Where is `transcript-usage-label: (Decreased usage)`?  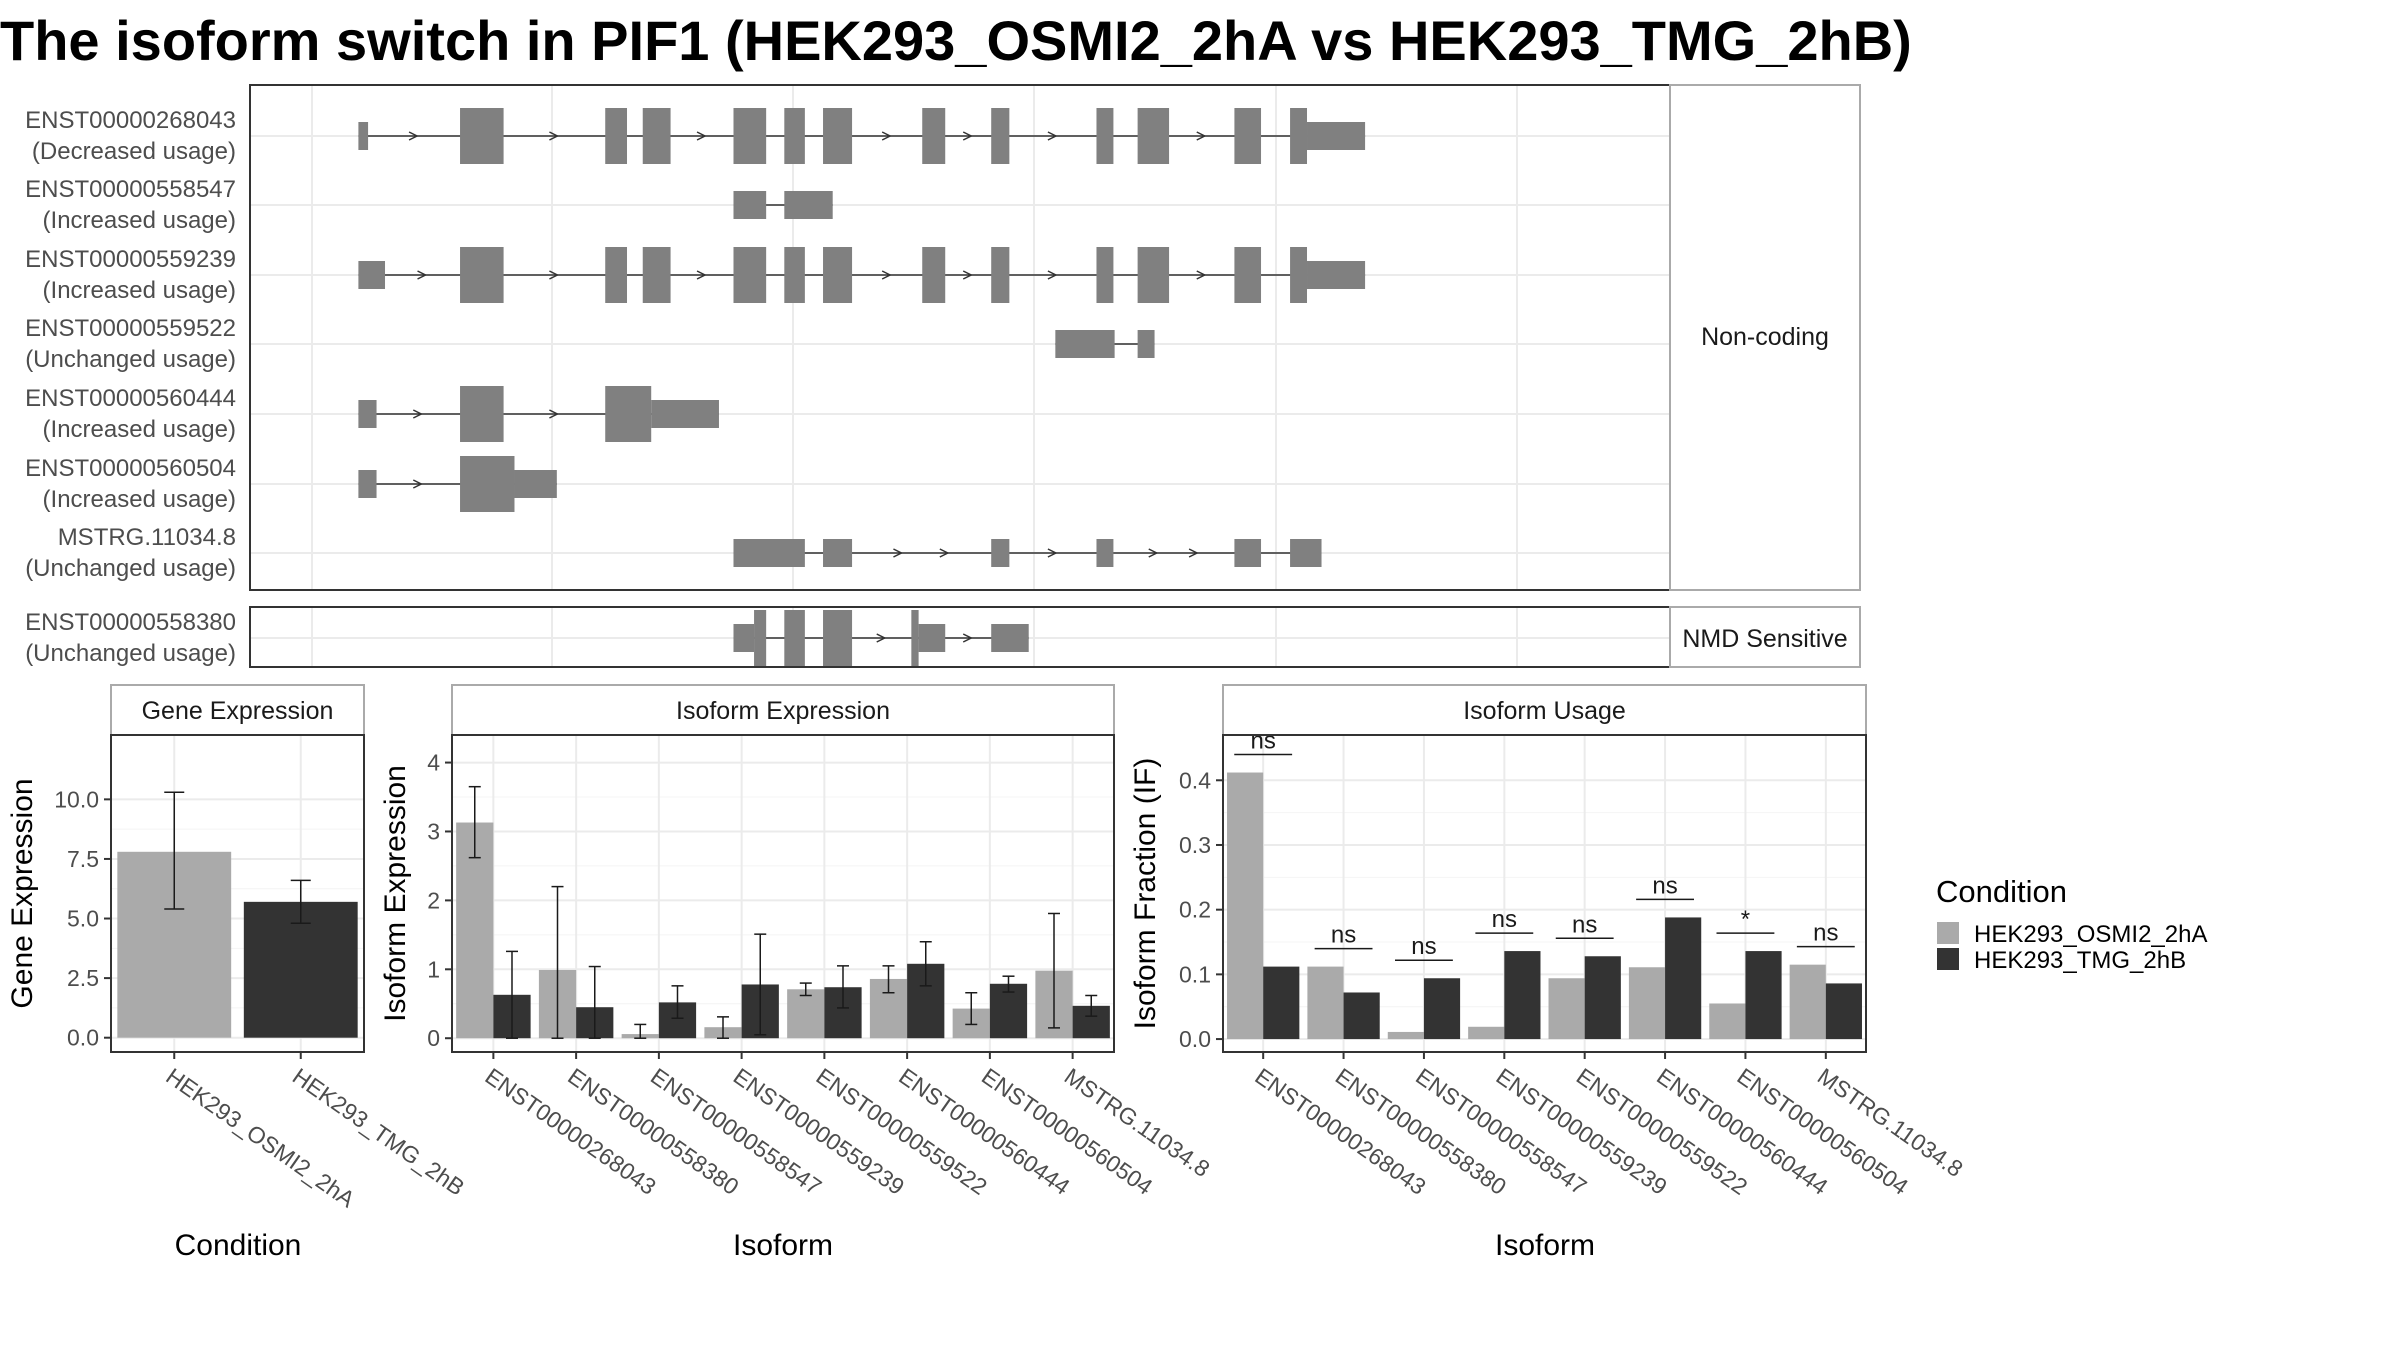
transcript-usage-label: (Decreased usage) is located at coordinates (134, 151).